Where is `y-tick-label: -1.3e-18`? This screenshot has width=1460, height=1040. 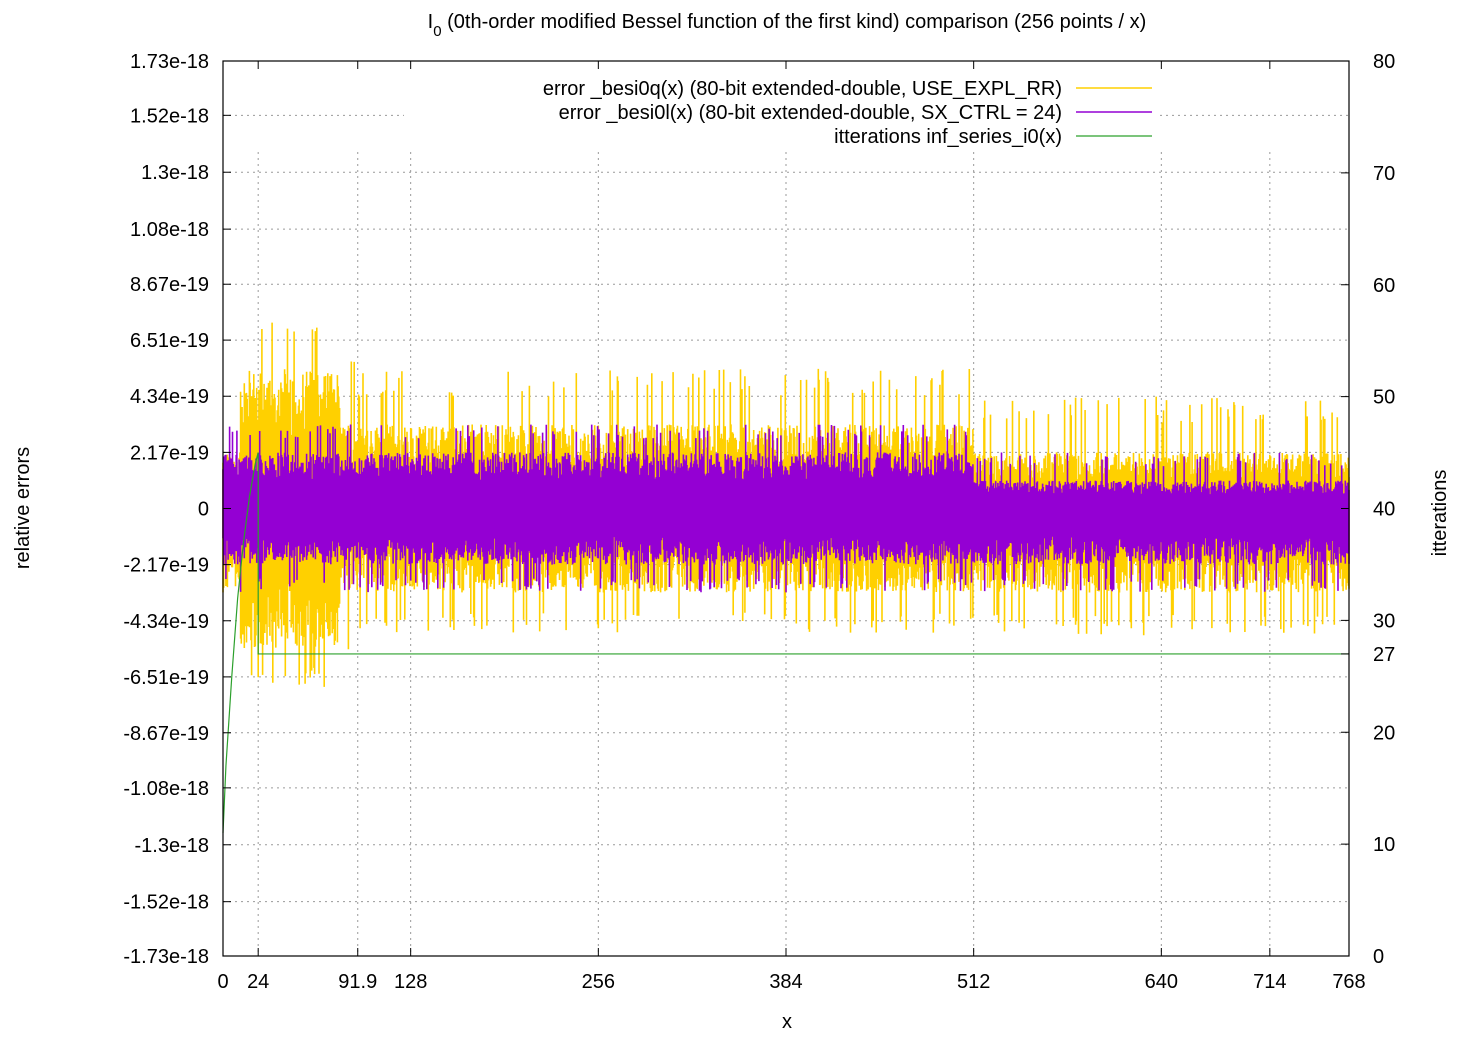 y-tick-label: -1.3e-18 is located at coordinates (172, 846).